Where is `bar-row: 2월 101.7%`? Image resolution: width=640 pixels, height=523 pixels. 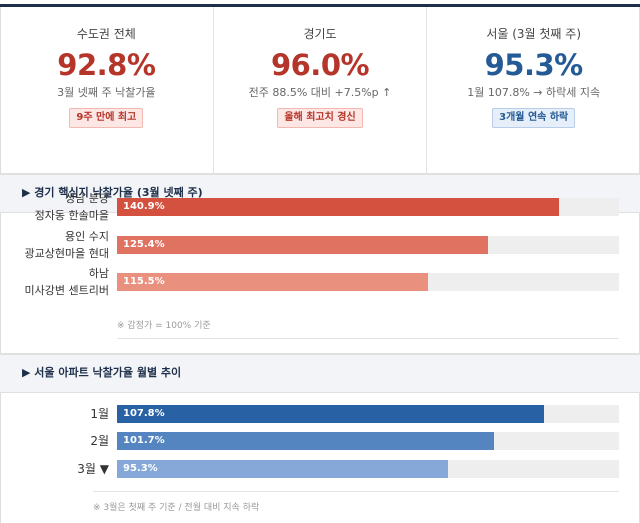 bar-row: 2월 101.7% is located at coordinates (320, 441).